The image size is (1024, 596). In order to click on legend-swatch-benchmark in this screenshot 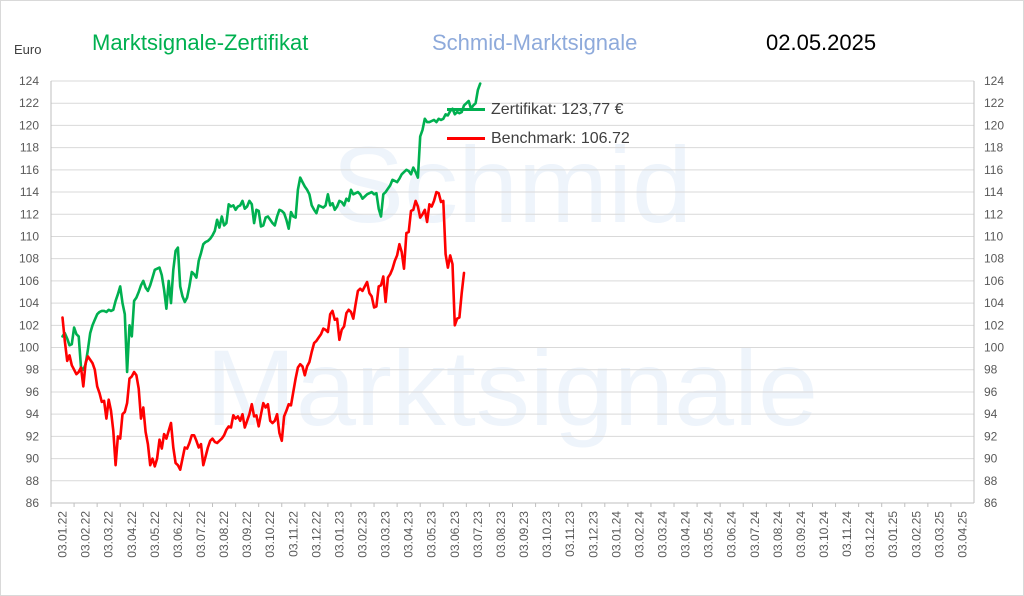, I will do `click(466, 139)`.